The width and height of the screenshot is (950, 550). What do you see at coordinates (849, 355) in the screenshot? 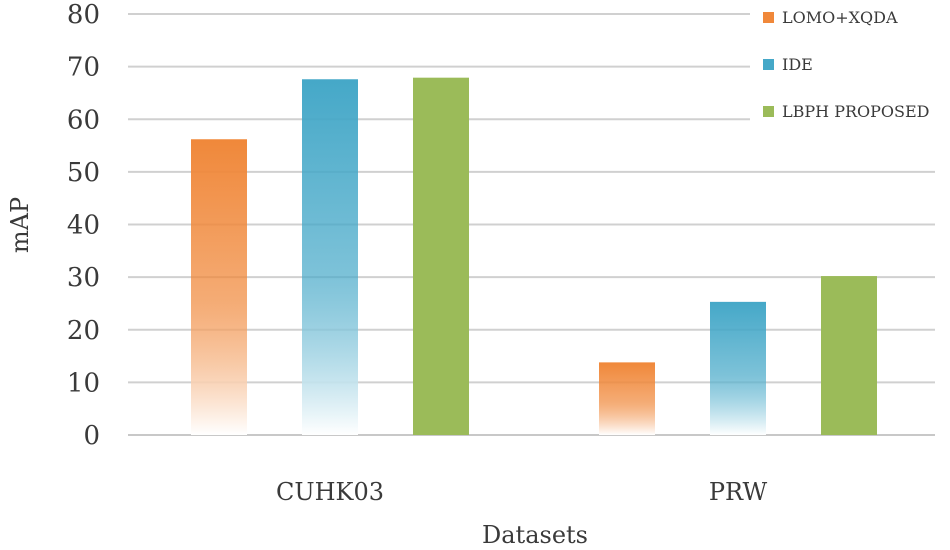
I see `bar-lbph-proposed-prw` at bounding box center [849, 355].